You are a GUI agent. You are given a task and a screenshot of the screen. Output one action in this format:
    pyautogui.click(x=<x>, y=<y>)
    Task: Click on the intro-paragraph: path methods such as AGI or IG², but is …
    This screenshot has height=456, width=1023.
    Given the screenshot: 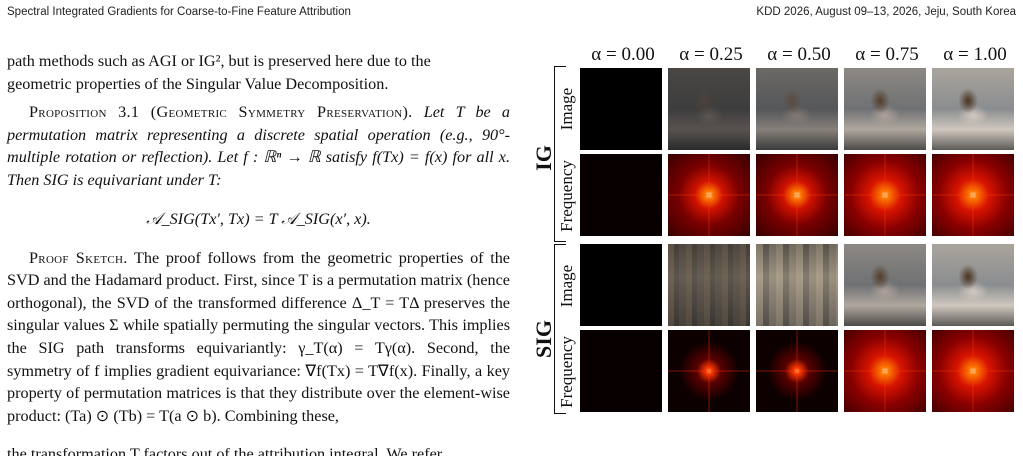 What is the action you would take?
    pyautogui.click(x=258, y=72)
    